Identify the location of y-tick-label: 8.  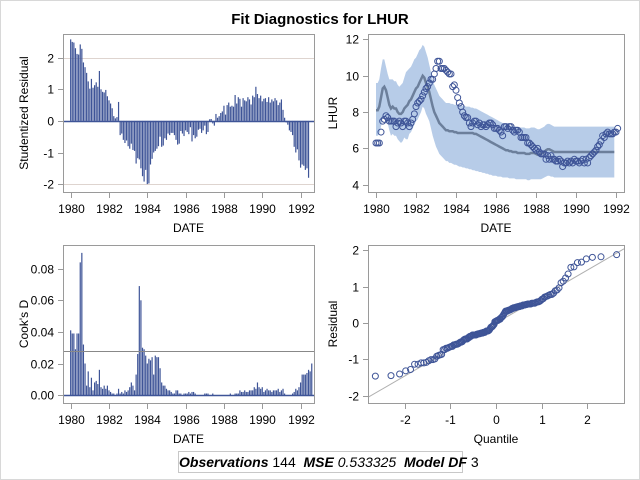
(355, 113).